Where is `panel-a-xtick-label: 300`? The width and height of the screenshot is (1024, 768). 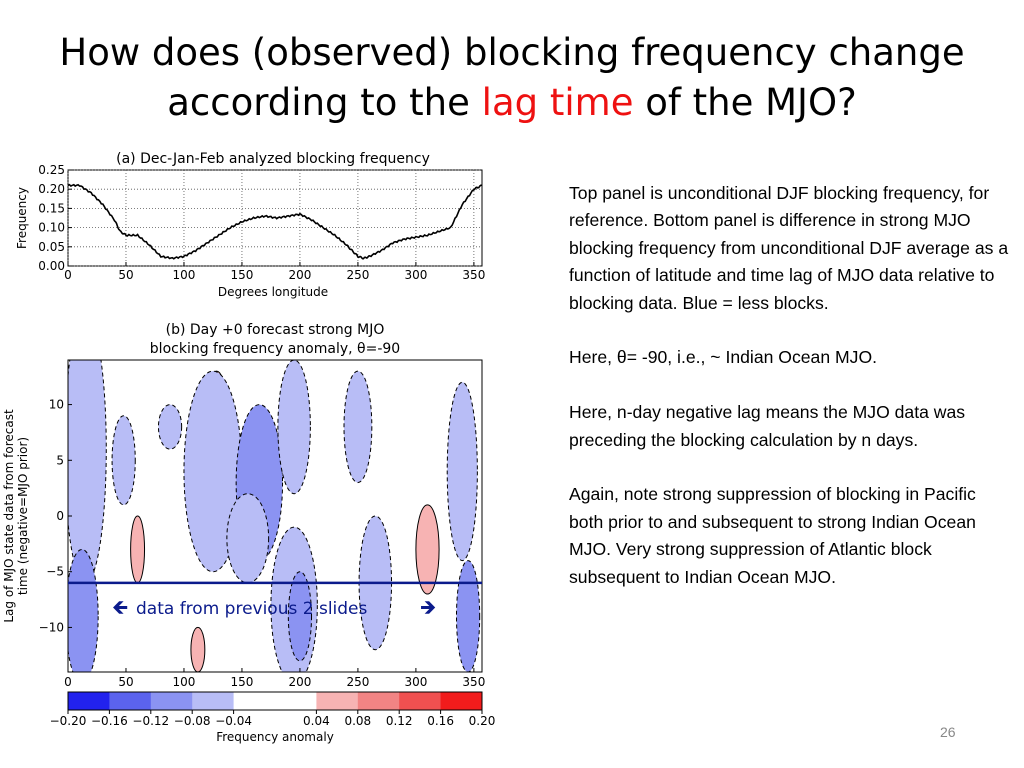
panel-a-xtick-label: 300 is located at coordinates (415, 275).